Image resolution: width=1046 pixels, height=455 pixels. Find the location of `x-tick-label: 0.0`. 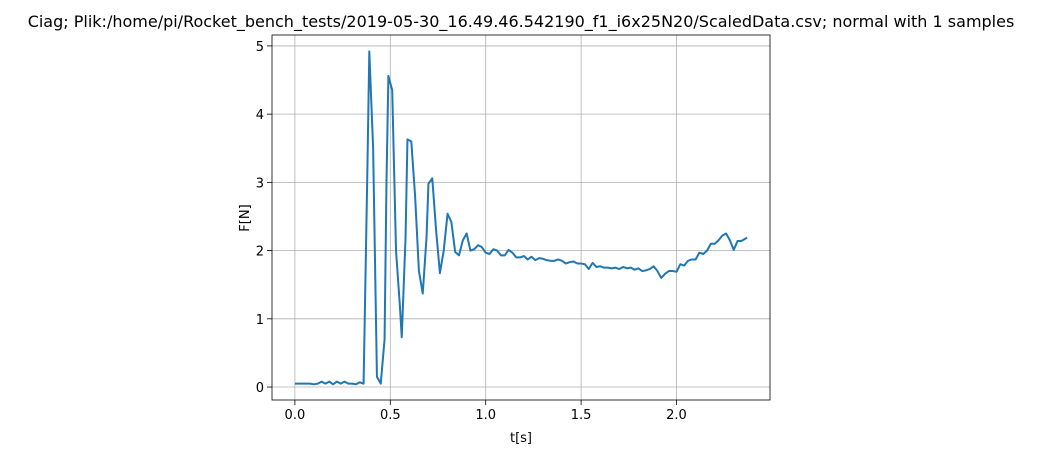

x-tick-label: 0.0 is located at coordinates (295, 415).